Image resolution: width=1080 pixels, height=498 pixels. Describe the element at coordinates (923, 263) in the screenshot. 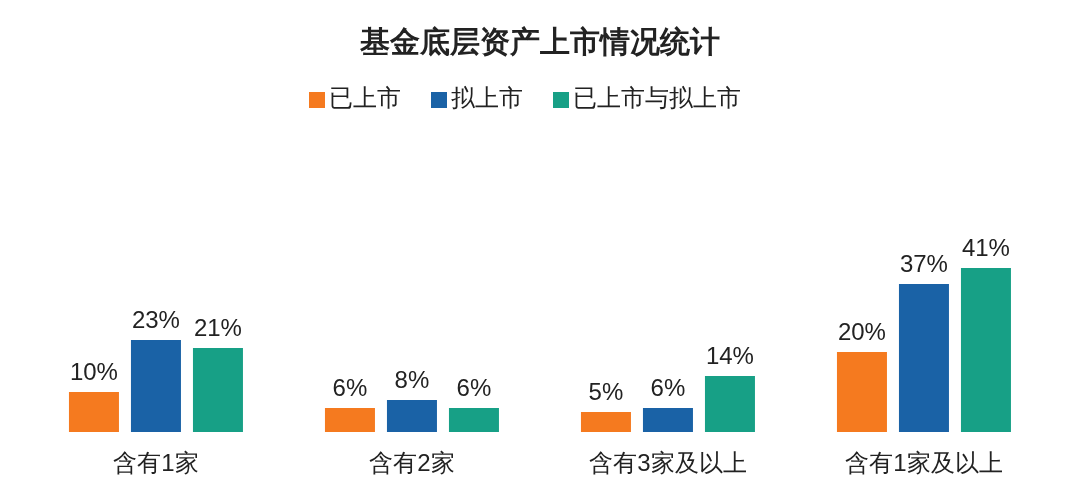

I see `data-label: 37%` at that location.